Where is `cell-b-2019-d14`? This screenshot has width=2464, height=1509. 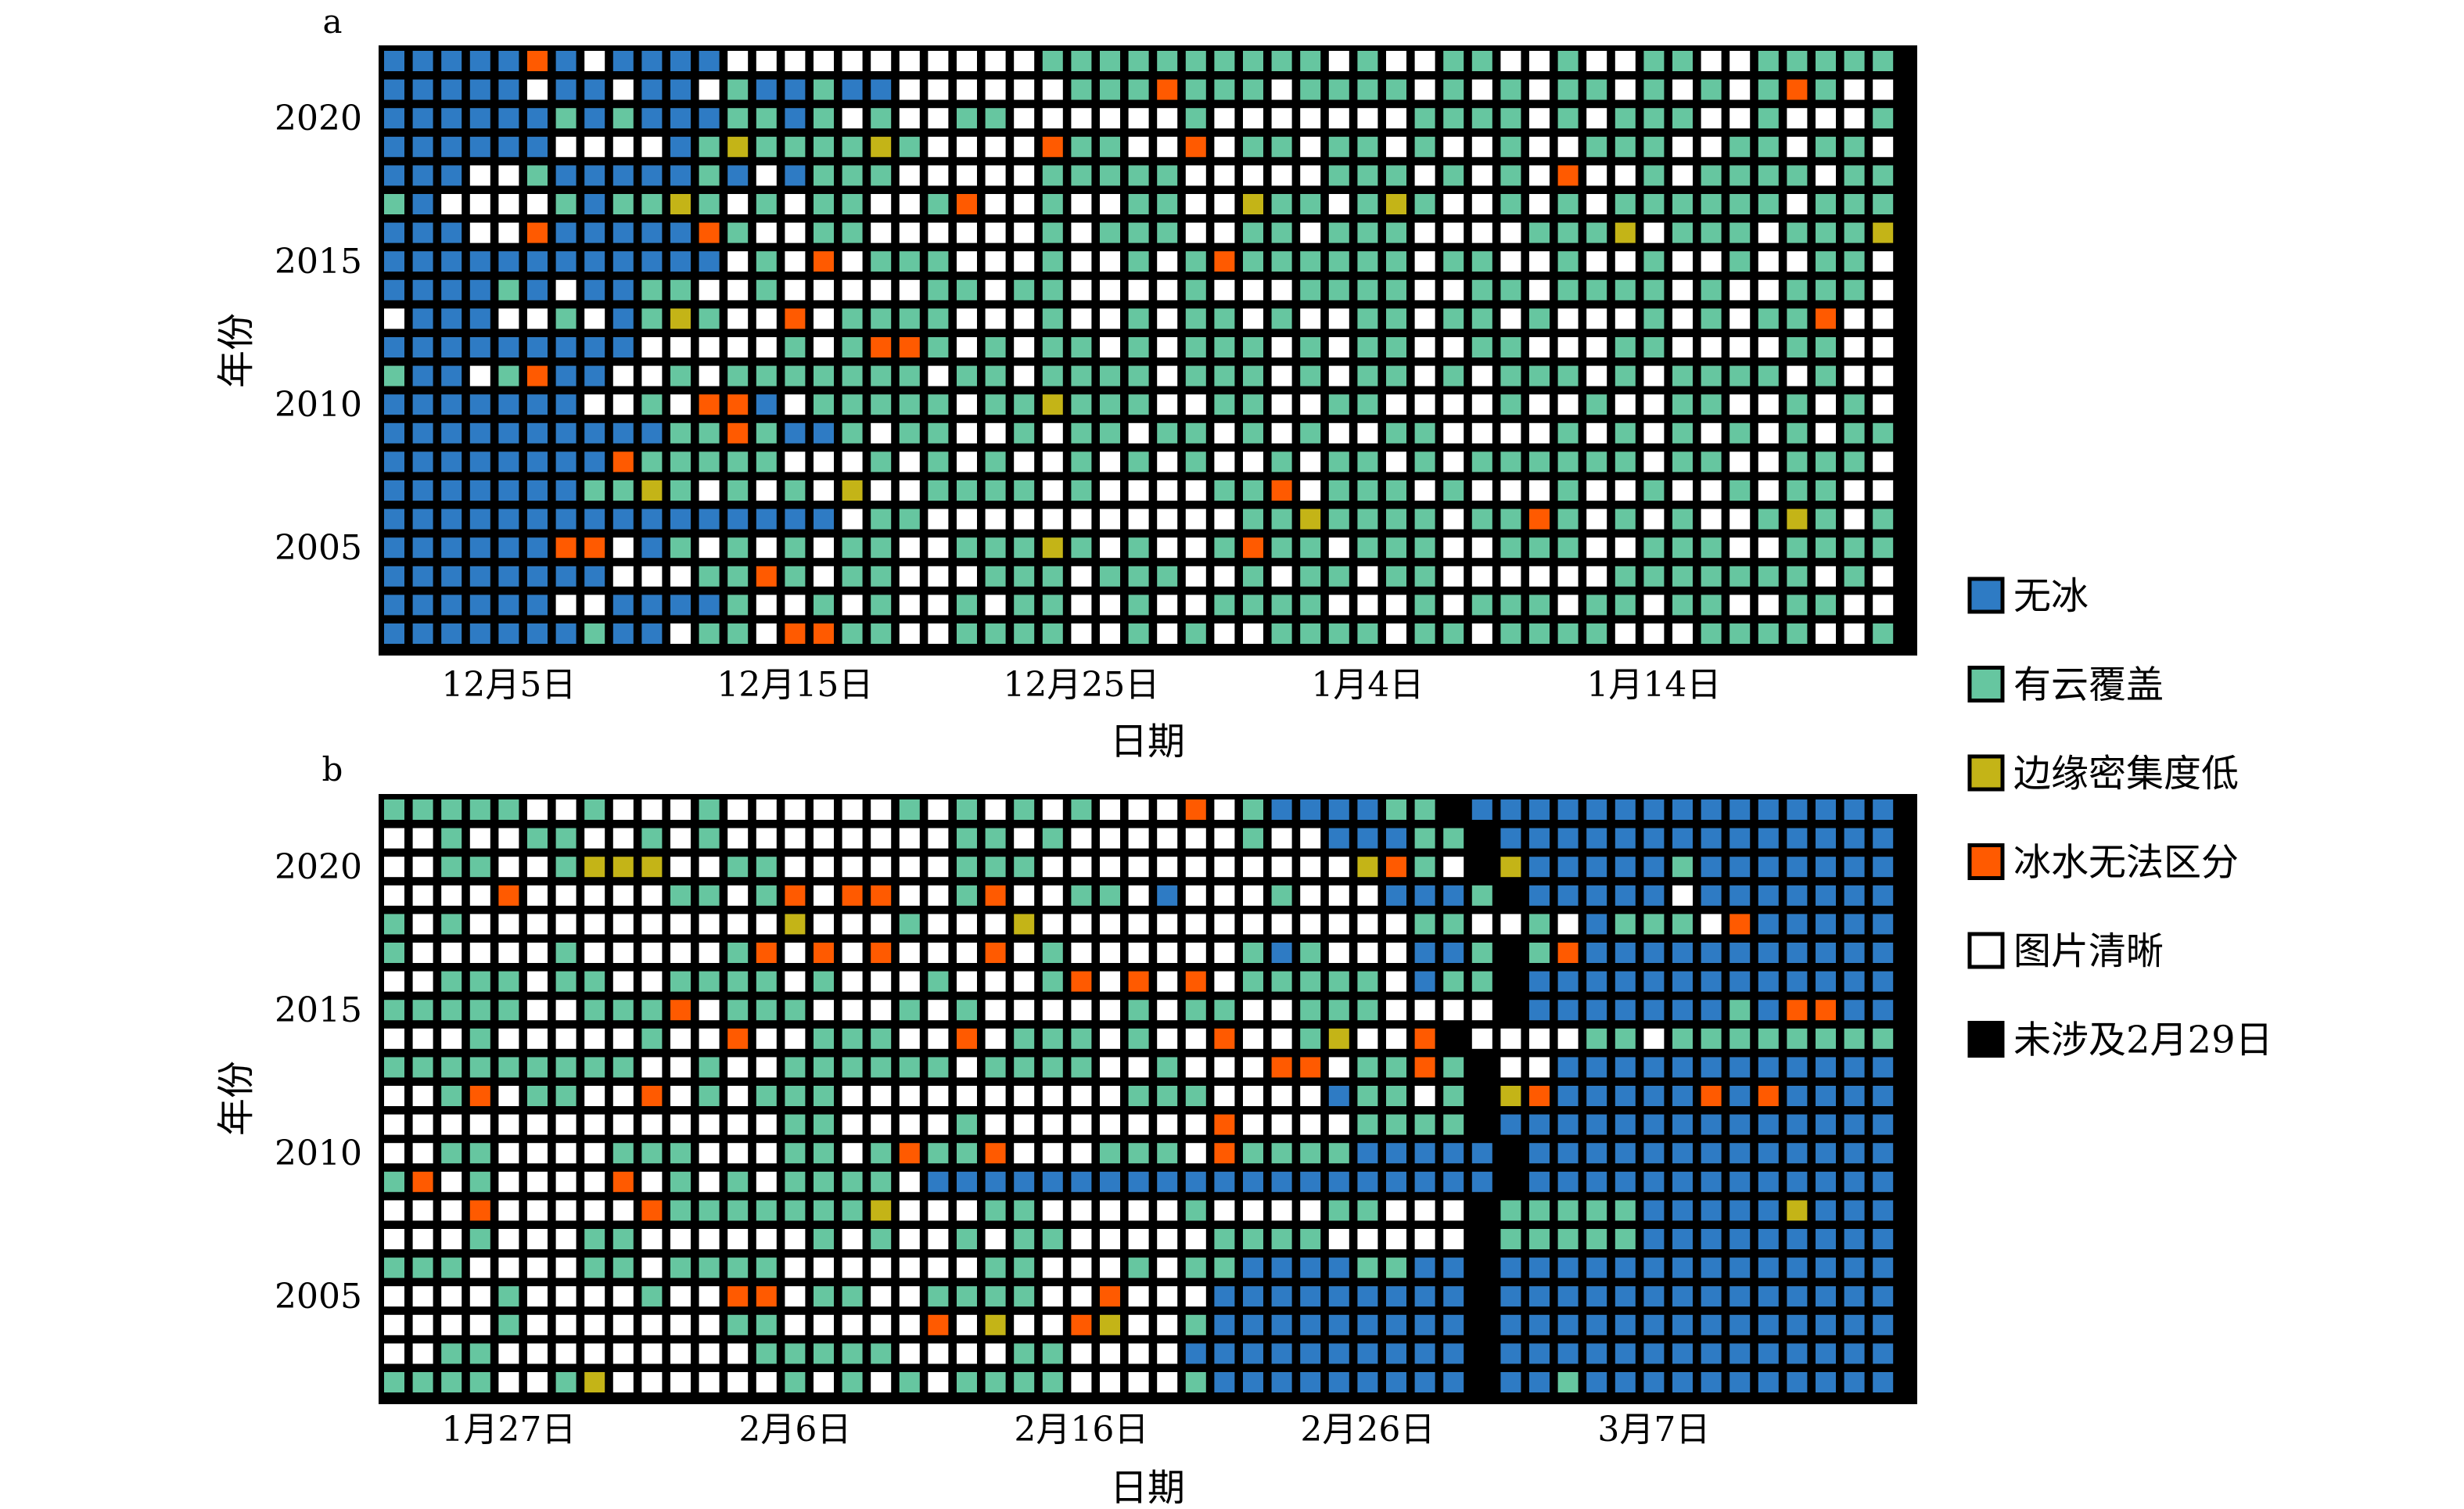 cell-b-2019-d14 is located at coordinates (766, 895).